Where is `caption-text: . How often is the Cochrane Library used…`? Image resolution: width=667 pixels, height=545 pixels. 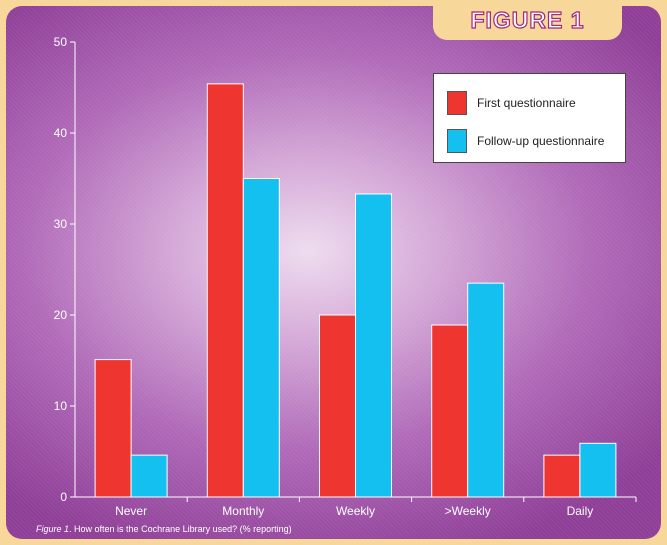 caption-text: . How often is the Cochrane Library used… is located at coordinates (180, 529).